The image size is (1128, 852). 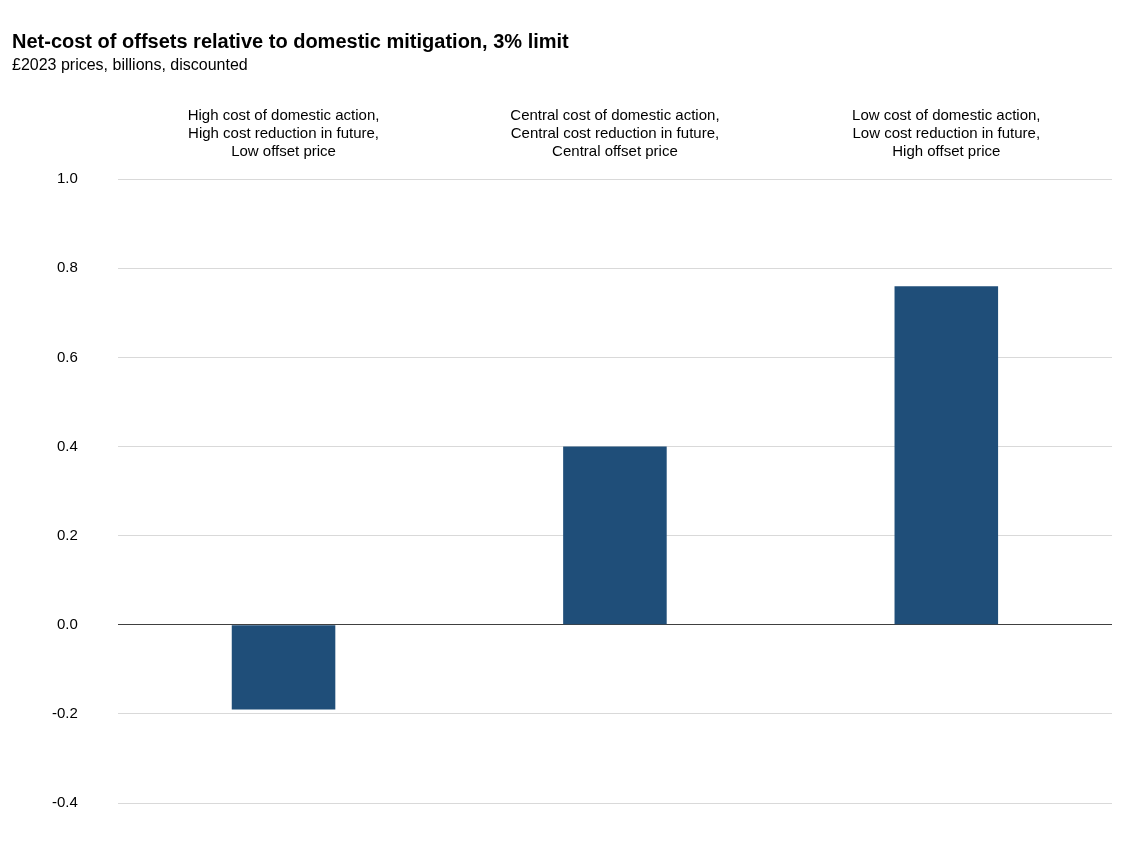 What do you see at coordinates (67, 534) in the screenshot?
I see `y-tick-label: 0.2` at bounding box center [67, 534].